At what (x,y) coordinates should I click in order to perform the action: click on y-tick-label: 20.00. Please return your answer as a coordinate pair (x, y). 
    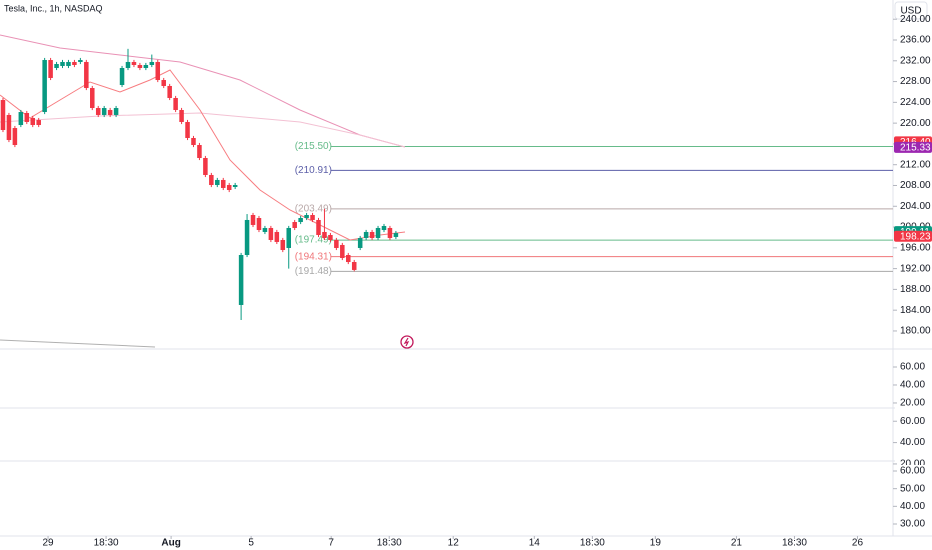
    Looking at the image, I should click on (912, 464).